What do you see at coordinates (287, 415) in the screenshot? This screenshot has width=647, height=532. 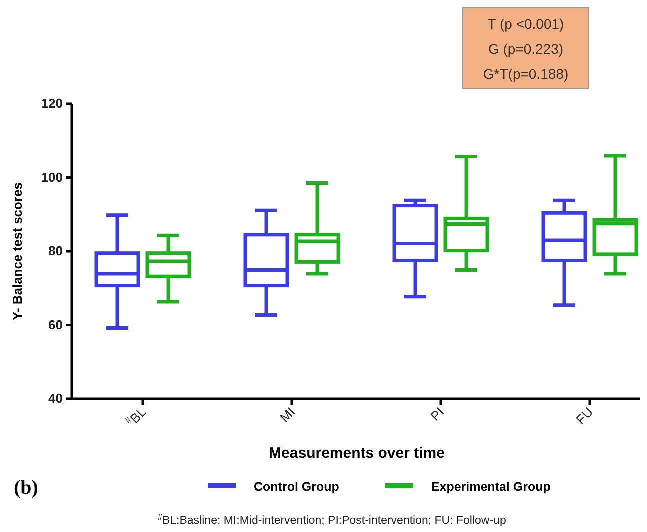 I see `x-tick-label: MI` at bounding box center [287, 415].